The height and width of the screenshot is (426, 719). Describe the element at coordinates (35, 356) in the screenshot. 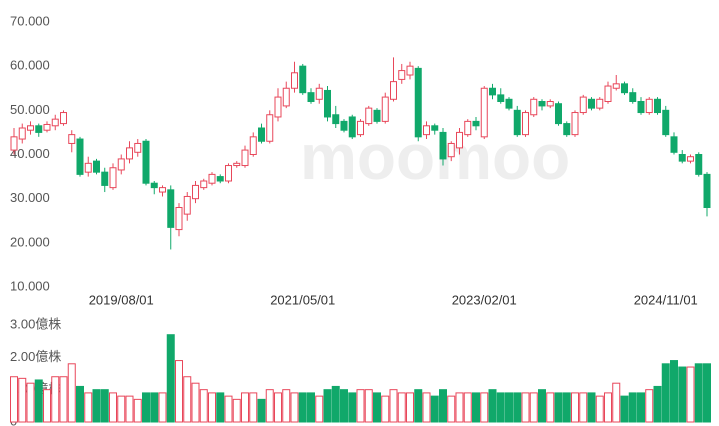

I see `y-tick-label: 2.00億株` at that location.